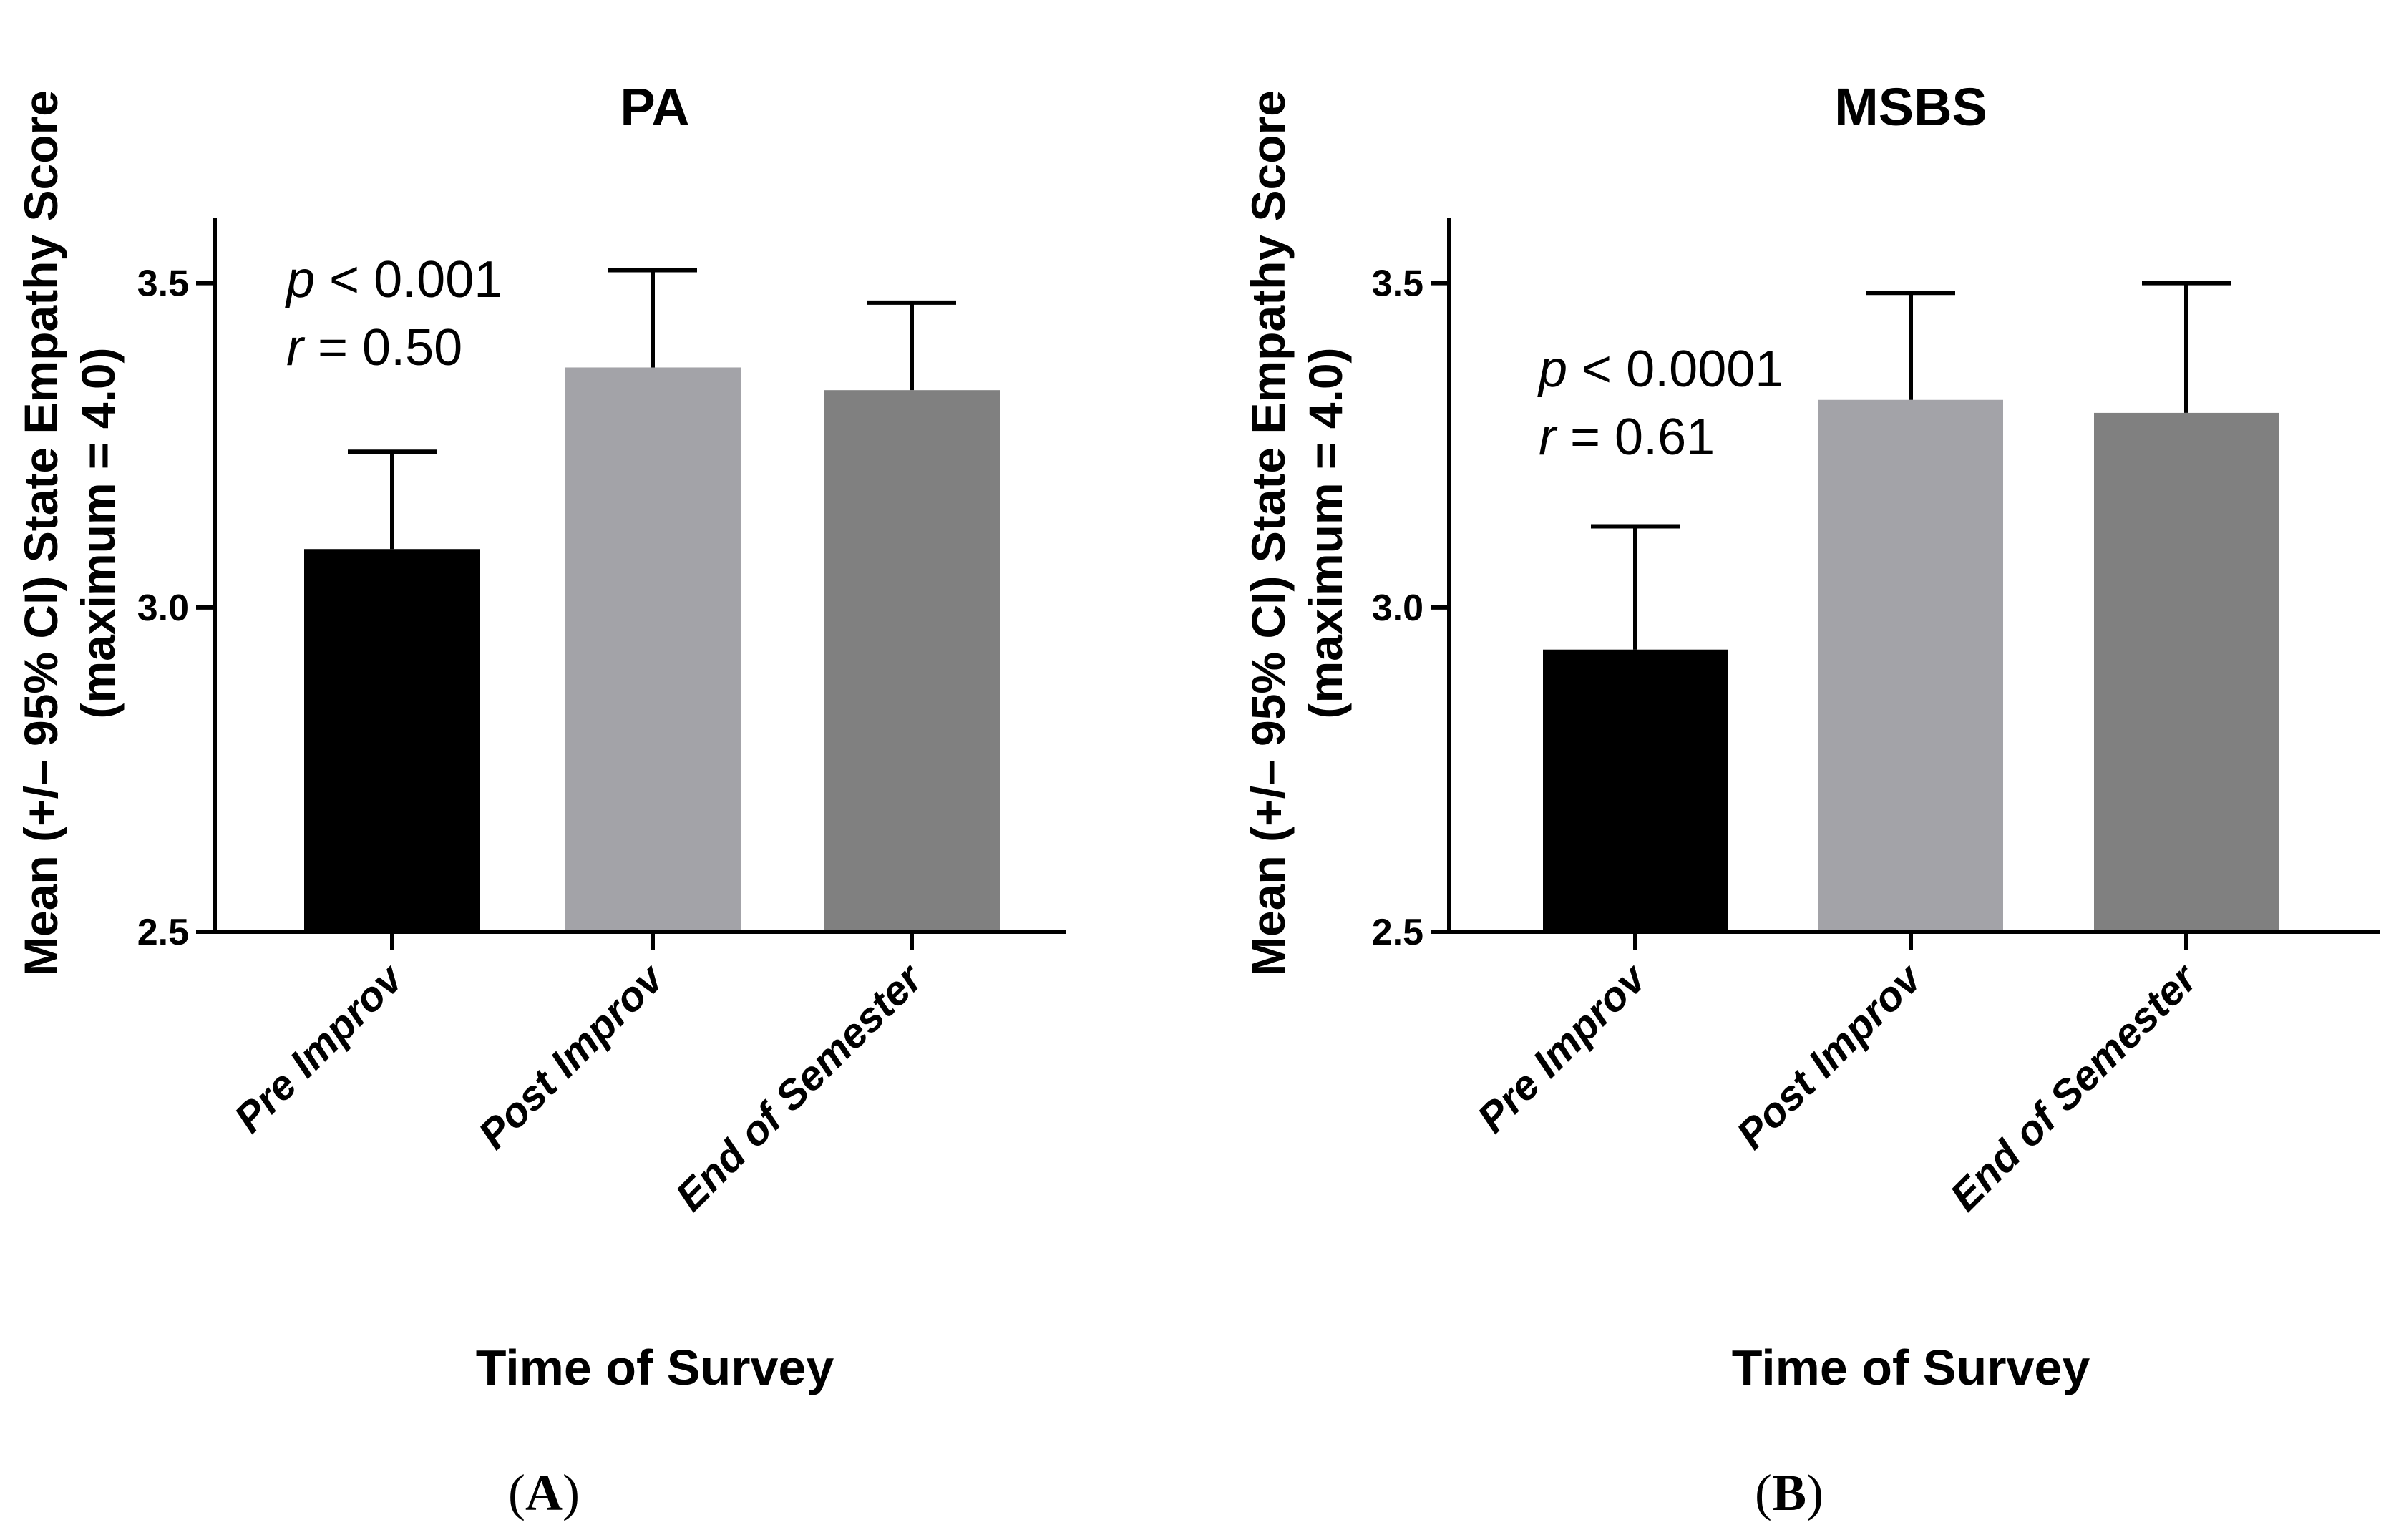  I want to click on effect-size-annotation: r = 0.50, so click(374, 347).